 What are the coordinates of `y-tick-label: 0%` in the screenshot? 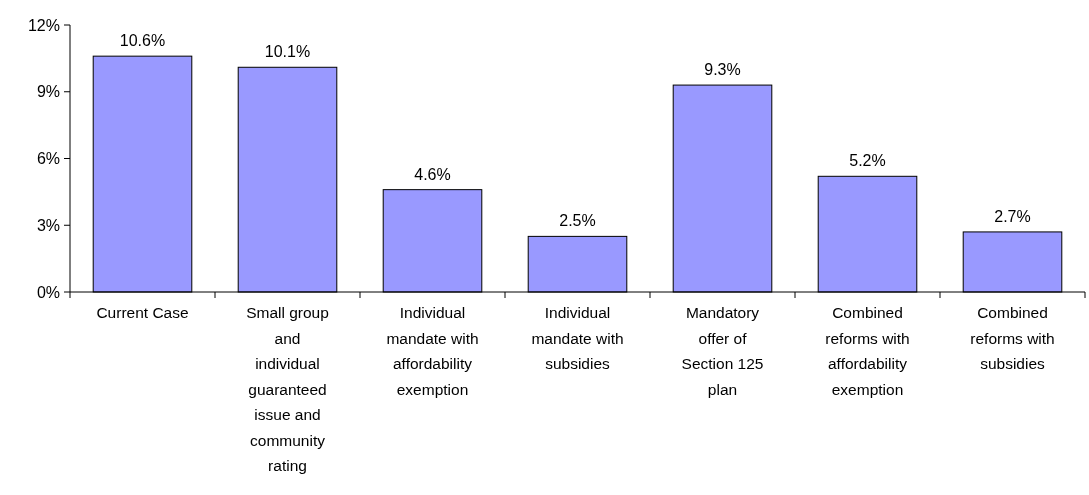 It's located at (48, 292).